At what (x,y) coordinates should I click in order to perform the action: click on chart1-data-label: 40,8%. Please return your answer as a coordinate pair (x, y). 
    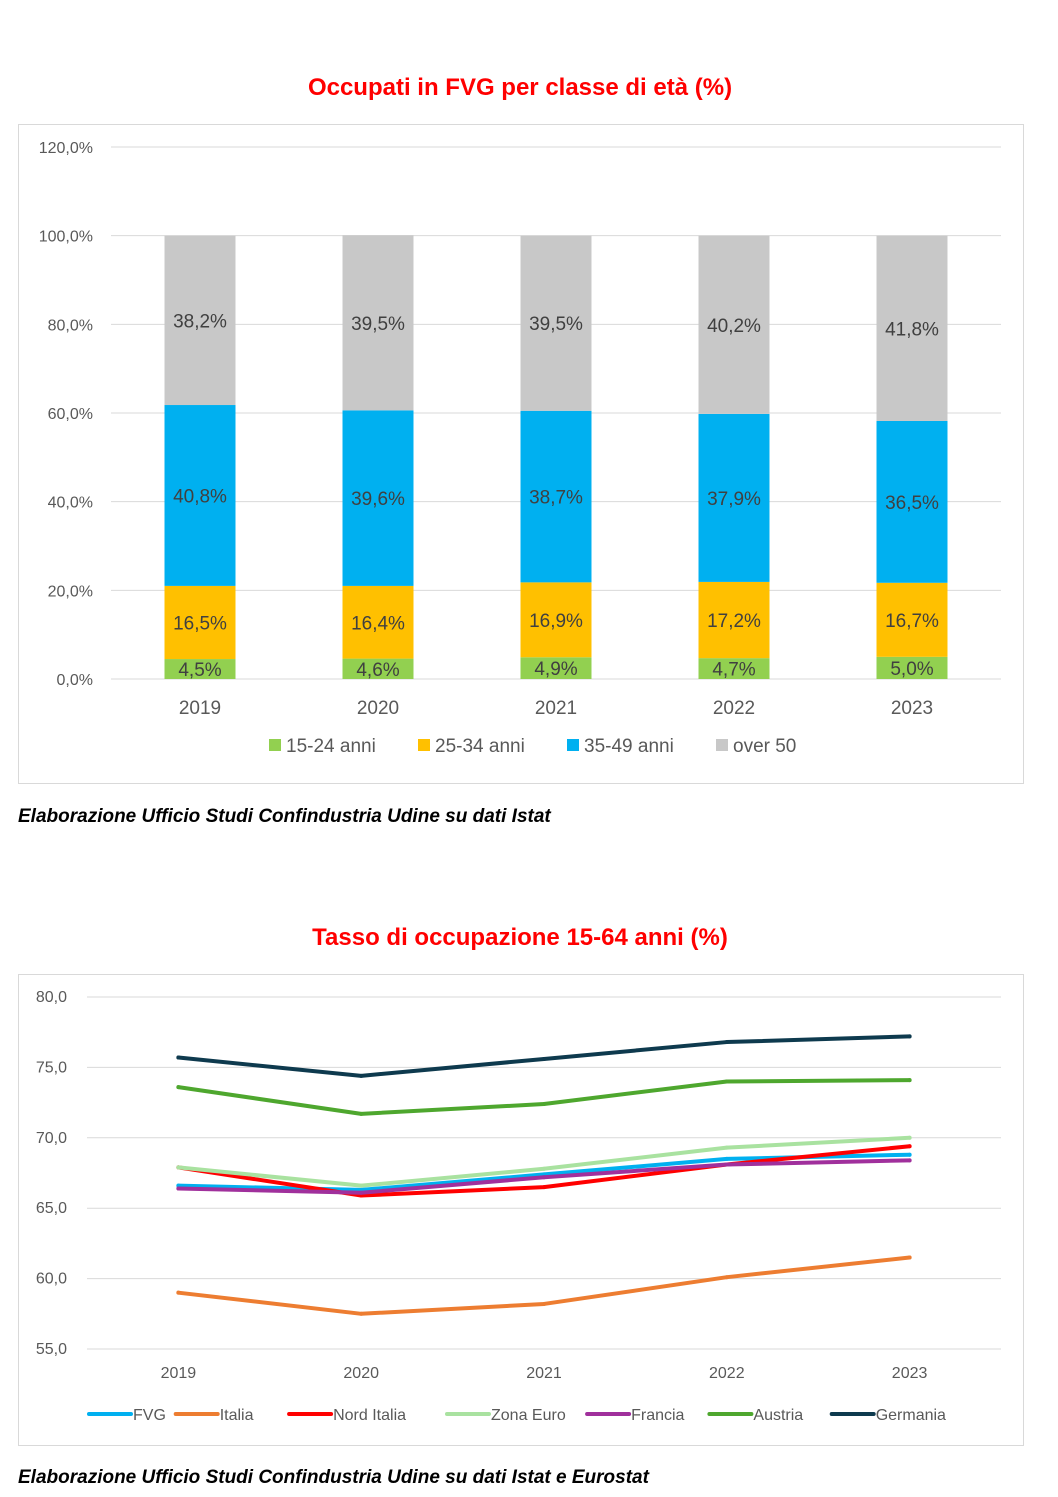
    Looking at the image, I should click on (200, 496).